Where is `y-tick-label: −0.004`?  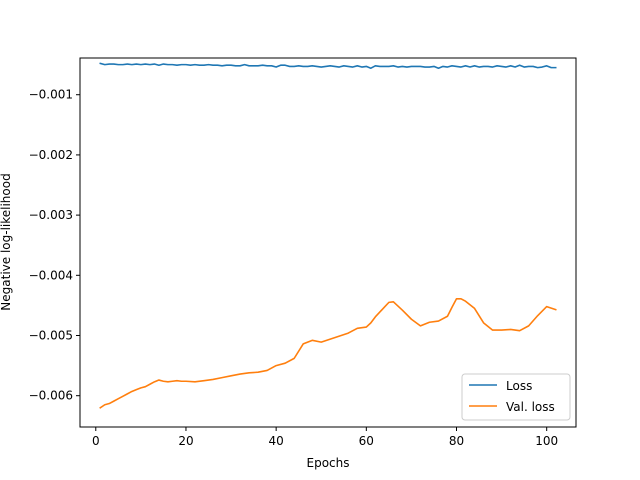 y-tick-label: −0.004 is located at coordinates (51, 275).